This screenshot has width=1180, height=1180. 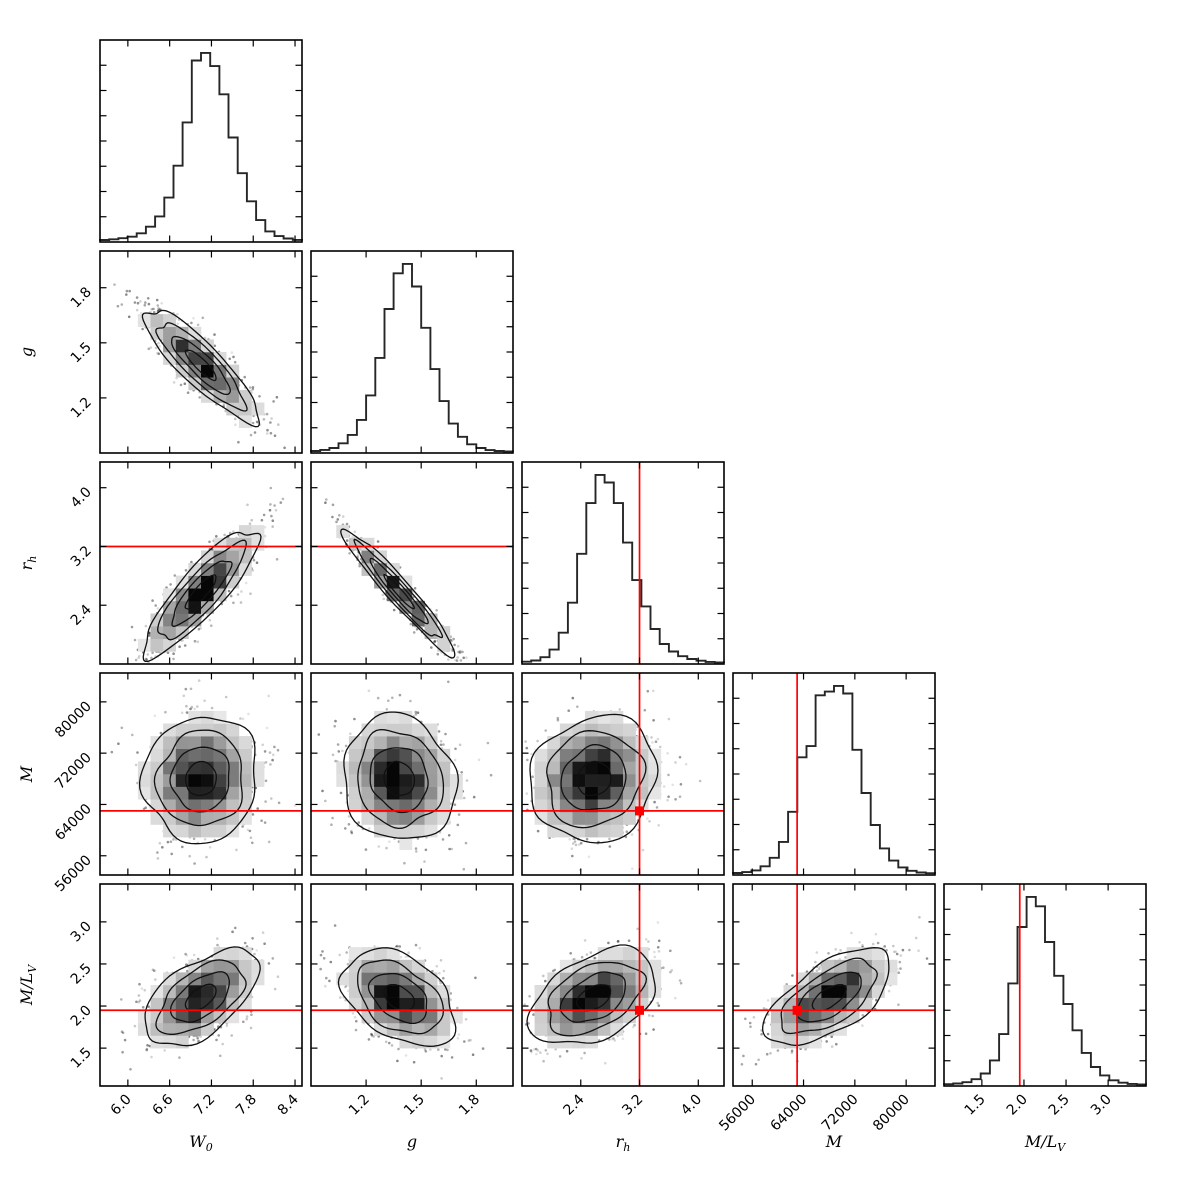 What do you see at coordinates (73, 719) in the screenshot?
I see `y-tick-label-M: 80000` at bounding box center [73, 719].